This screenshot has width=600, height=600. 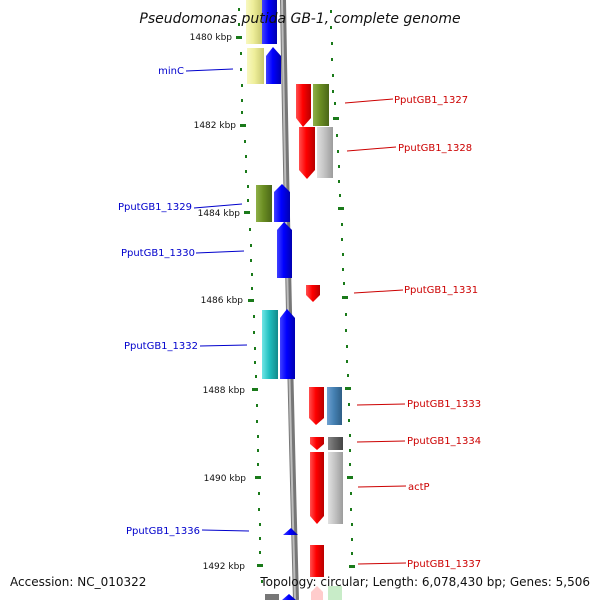 I want to click on gene-lightgreen-bottom, so click(x=335, y=593).